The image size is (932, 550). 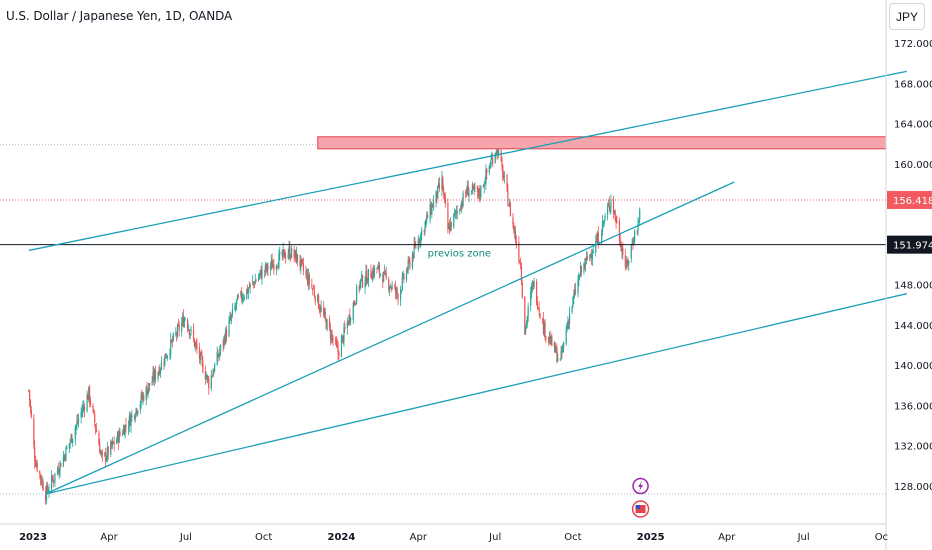 What do you see at coordinates (33, 537) in the screenshot?
I see `x-tick-label: 2023` at bounding box center [33, 537].